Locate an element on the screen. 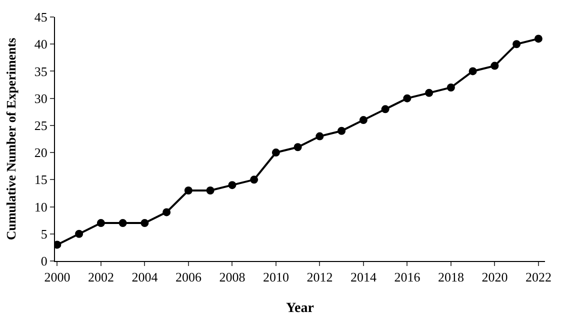 The width and height of the screenshot is (561, 322). x-tick-label: 2002 is located at coordinates (101, 277).